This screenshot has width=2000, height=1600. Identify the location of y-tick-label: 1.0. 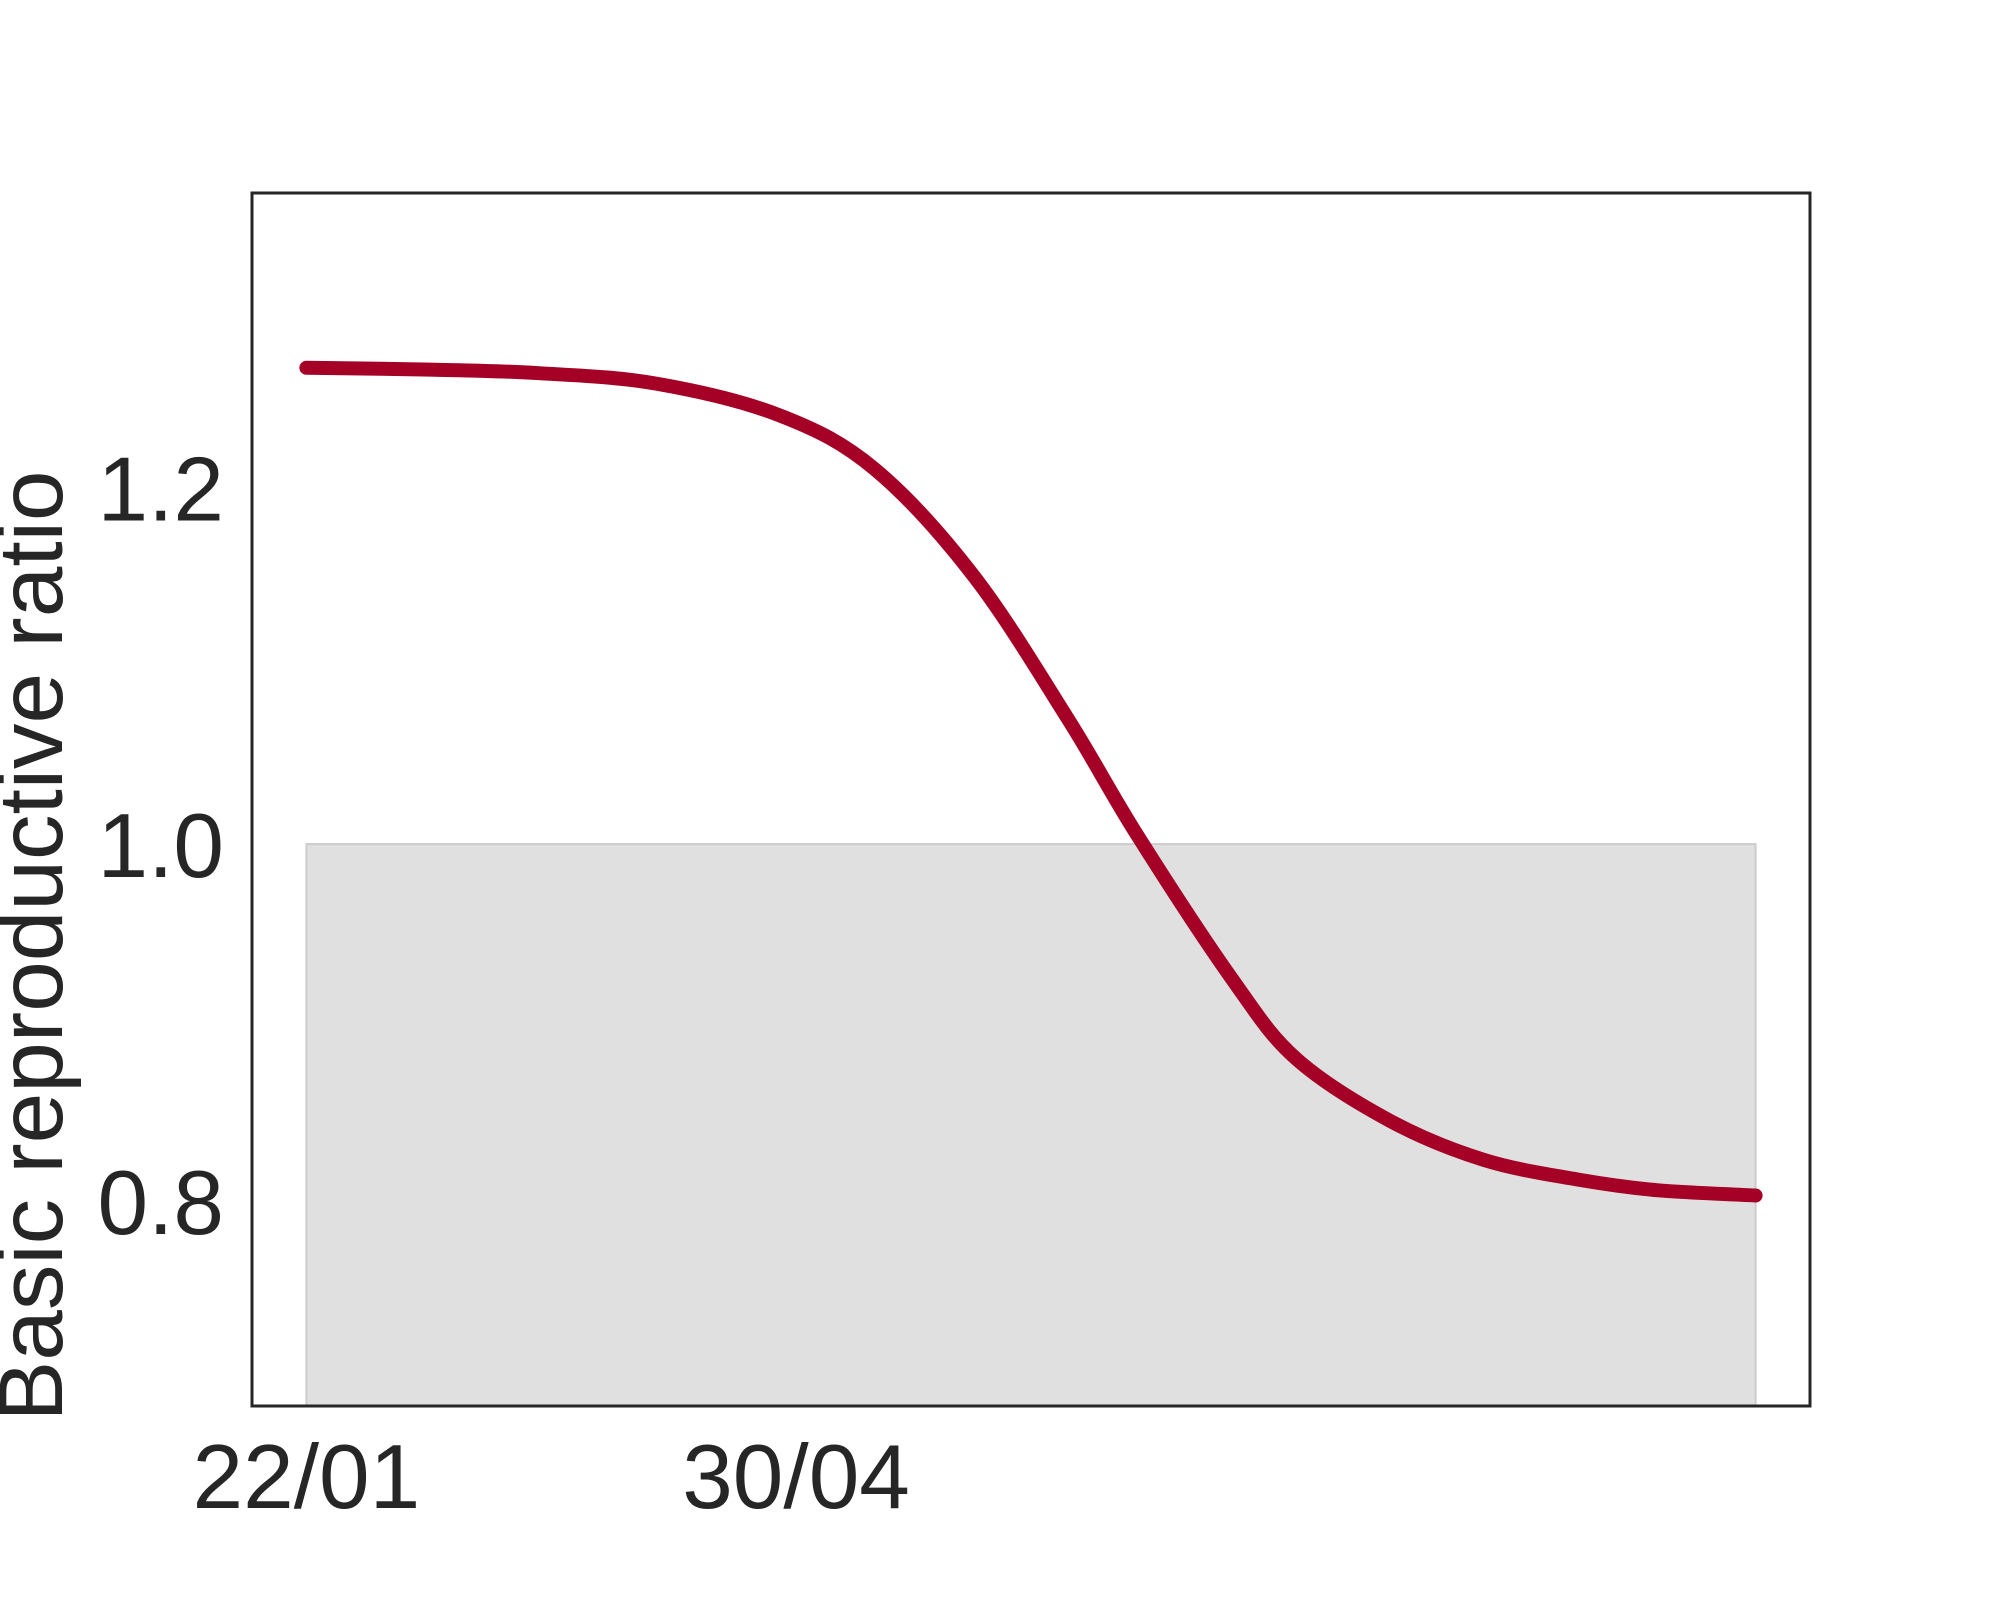
(160, 846).